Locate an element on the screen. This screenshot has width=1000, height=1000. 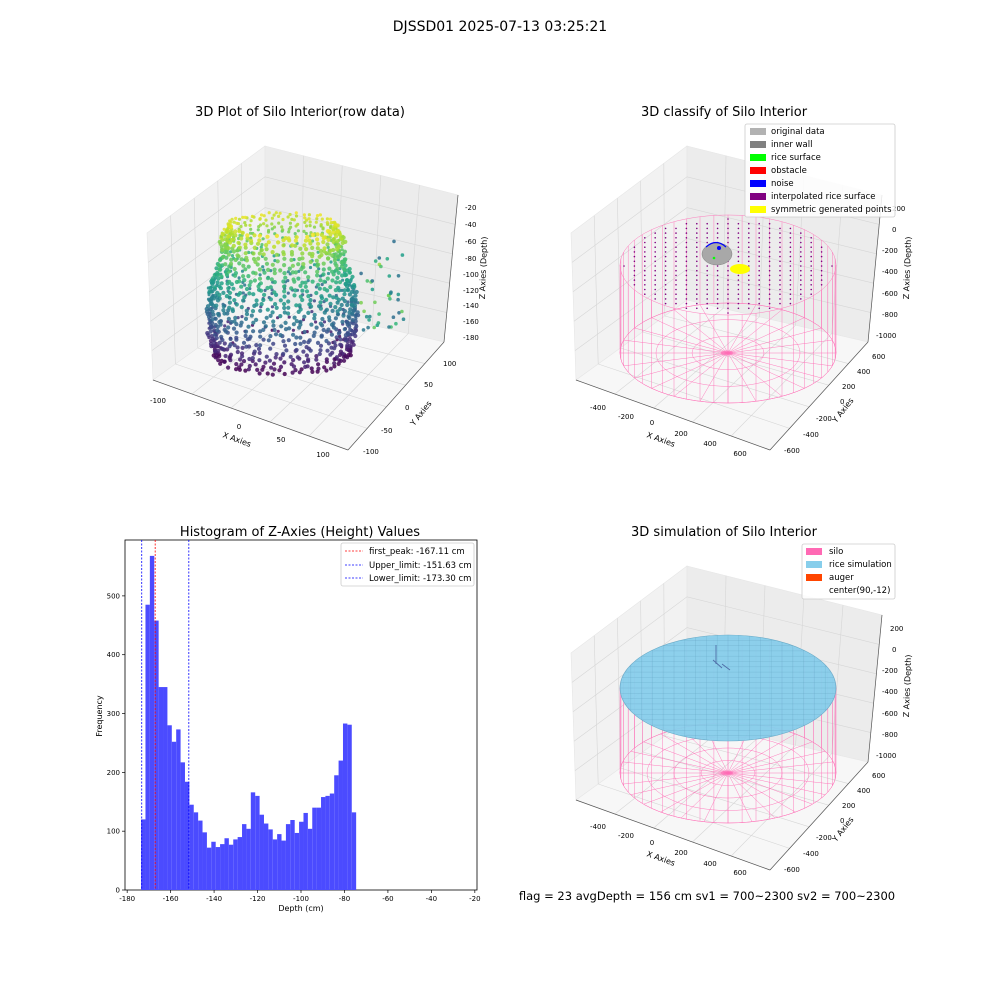
raw-scatter-axes-box is located at coordinates (302, 298).